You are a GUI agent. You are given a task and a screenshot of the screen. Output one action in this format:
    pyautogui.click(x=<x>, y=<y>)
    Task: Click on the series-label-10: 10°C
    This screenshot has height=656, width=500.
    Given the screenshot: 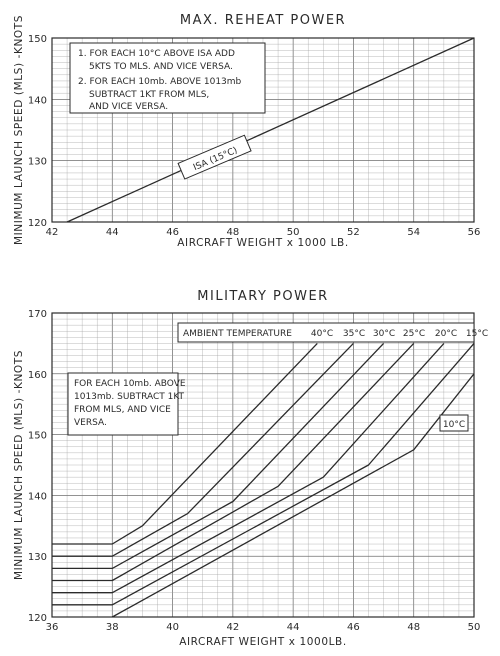 What is the action you would take?
    pyautogui.click(x=454, y=423)
    